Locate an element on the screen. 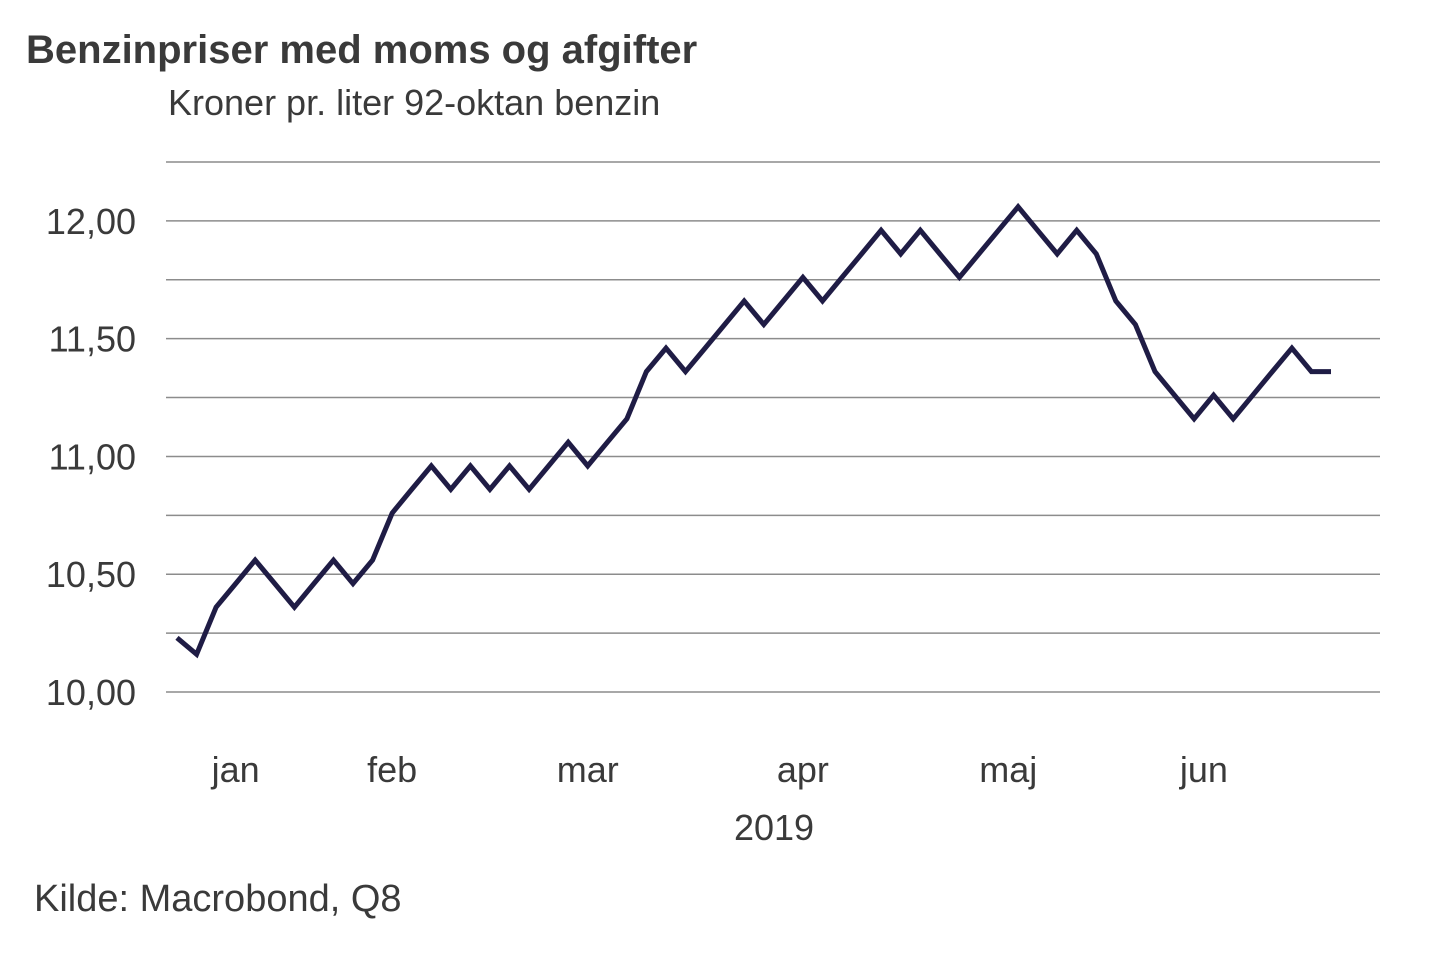 Image resolution: width=1440 pixels, height=960 pixels. y-axis-ticks: 10,00 10,50 11,00 11,50 12,00 is located at coordinates (91, 457).